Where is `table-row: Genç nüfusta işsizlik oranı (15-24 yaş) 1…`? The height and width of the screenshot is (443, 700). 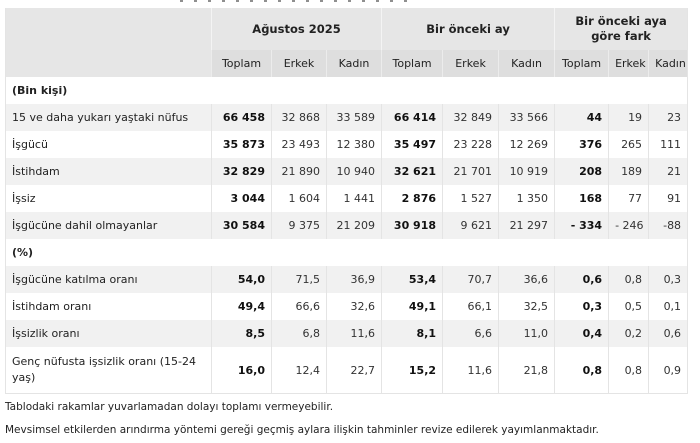 table-row: Genç nüfusta işsizlik oranı (15-24 yaş) 1… is located at coordinates (346, 370).